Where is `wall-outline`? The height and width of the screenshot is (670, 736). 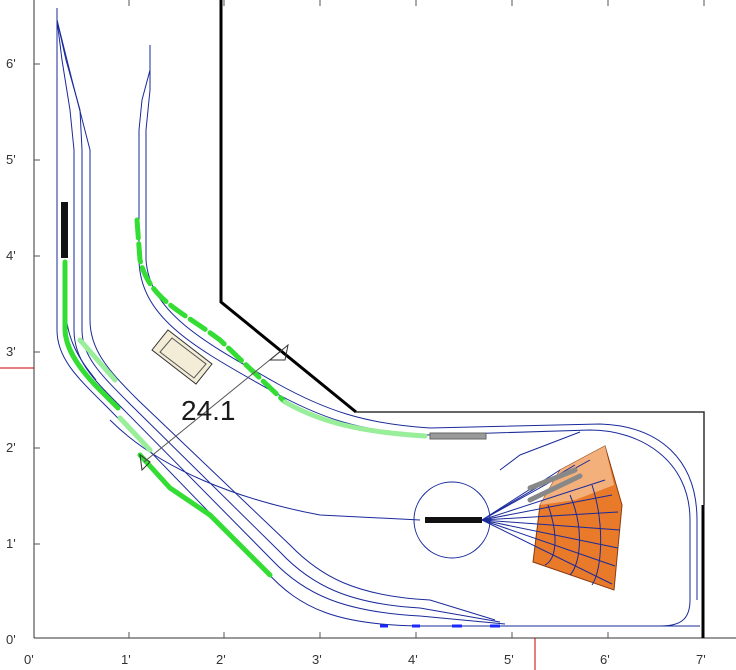 wall-outline is located at coordinates (530, 458).